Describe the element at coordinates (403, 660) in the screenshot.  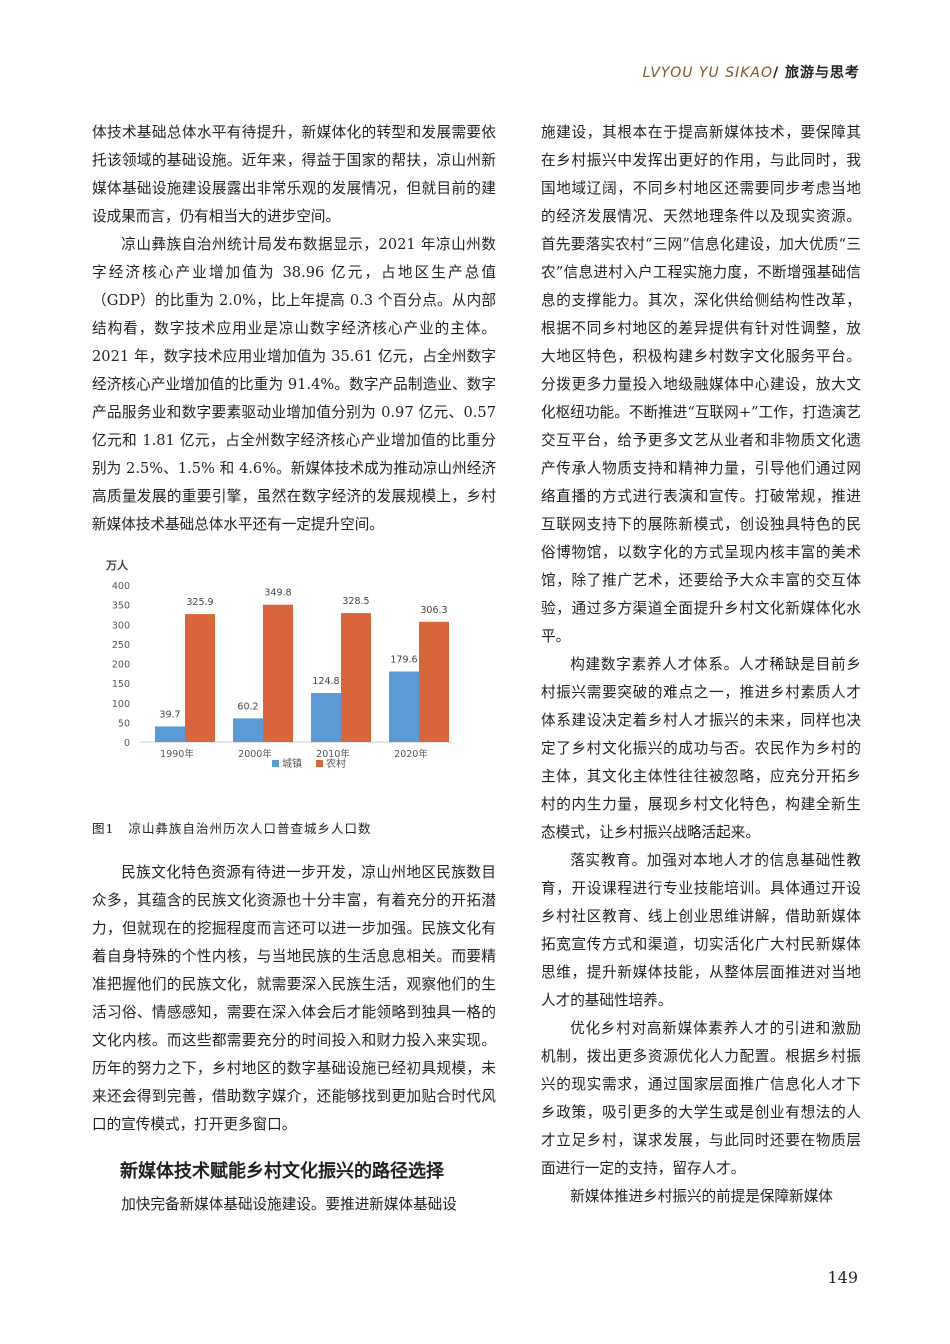
I see `data-label: 179.6` at that location.